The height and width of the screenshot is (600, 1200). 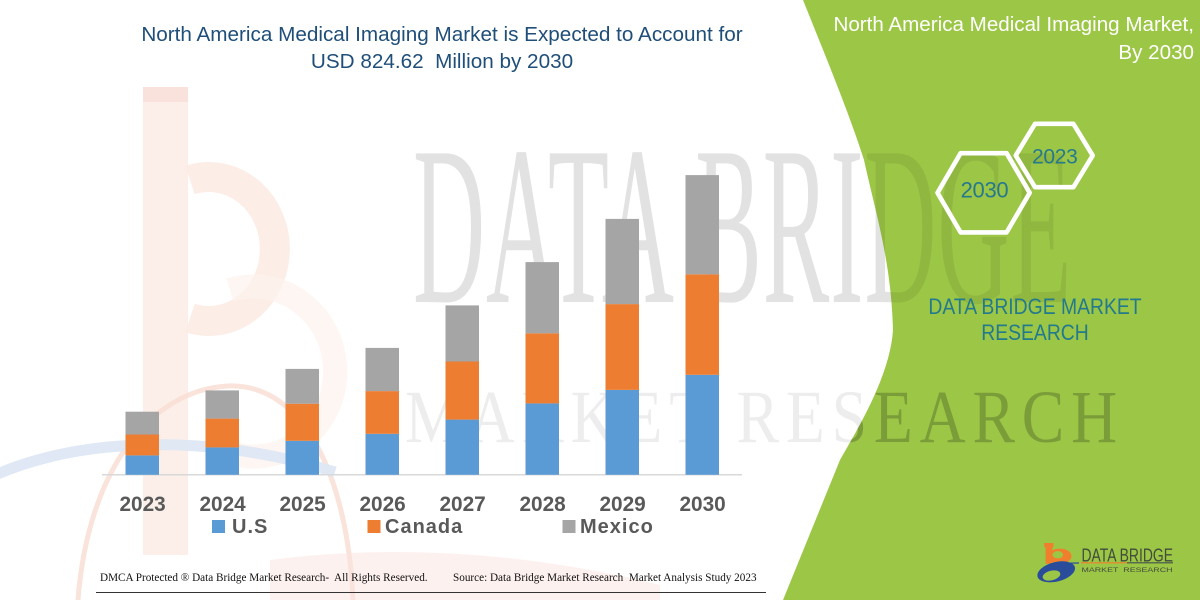 What do you see at coordinates (542, 504) in the screenshot?
I see `svg-text: 2028` at bounding box center [542, 504].